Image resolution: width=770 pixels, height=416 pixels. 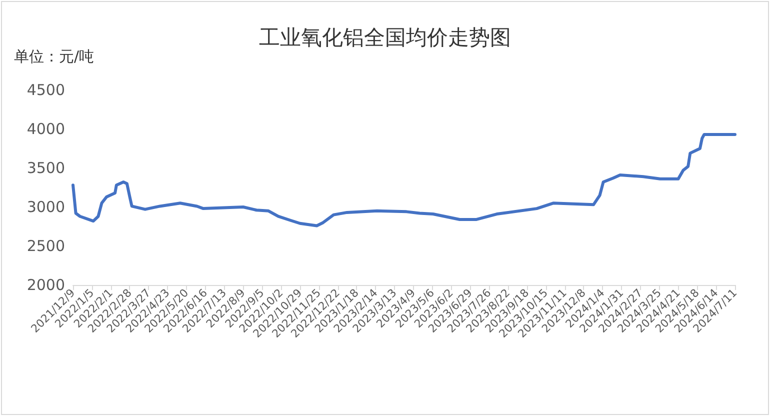 What do you see at coordinates (385, 38) in the screenshot?
I see `chart-title: 工业氧化铝全国均价走势图` at bounding box center [385, 38].